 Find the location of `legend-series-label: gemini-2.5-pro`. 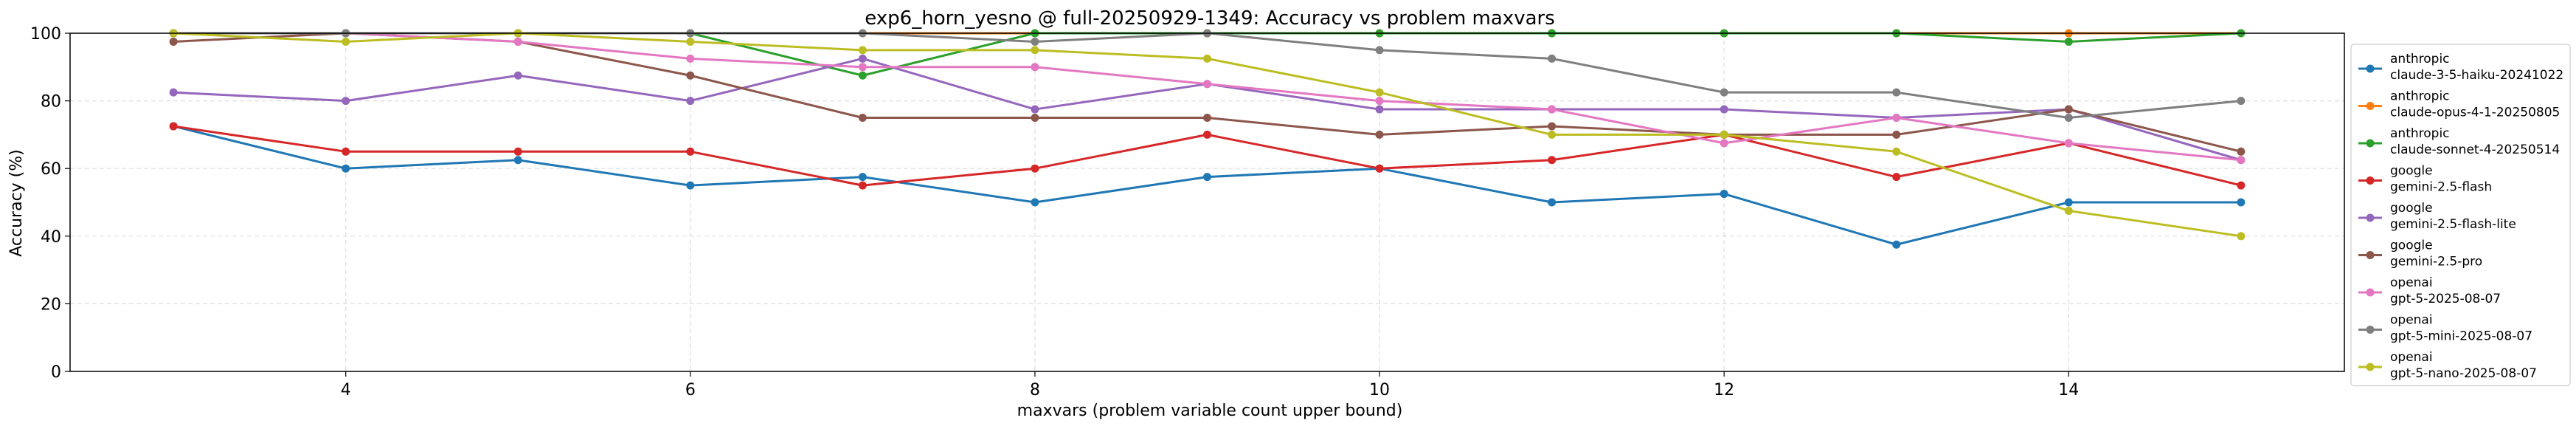

legend-series-label: gemini-2.5-pro is located at coordinates (2436, 262).